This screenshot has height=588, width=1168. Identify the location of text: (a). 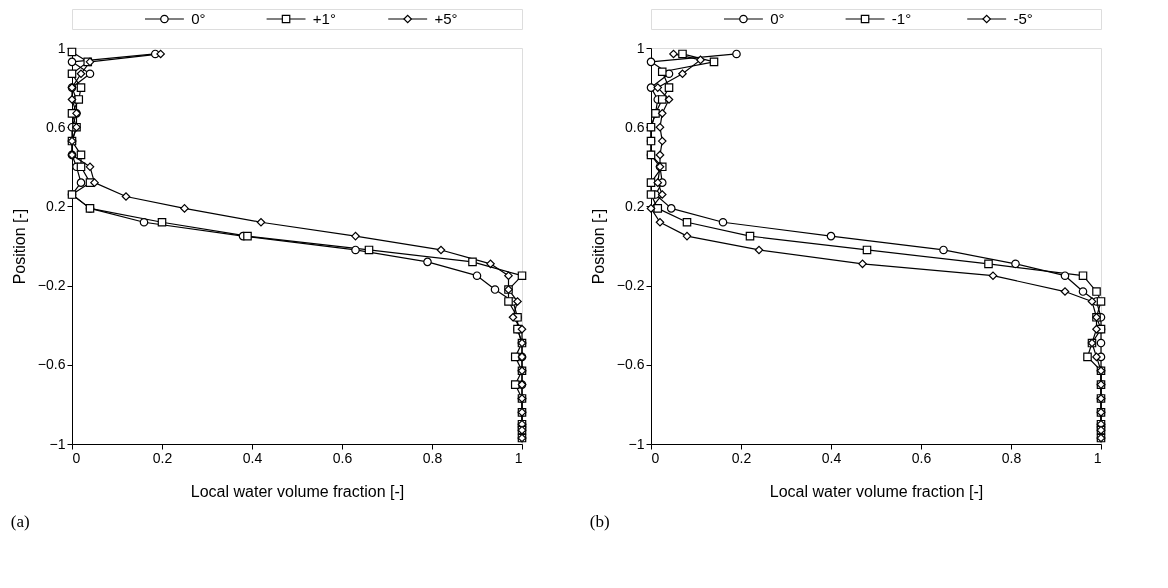
(20, 521).